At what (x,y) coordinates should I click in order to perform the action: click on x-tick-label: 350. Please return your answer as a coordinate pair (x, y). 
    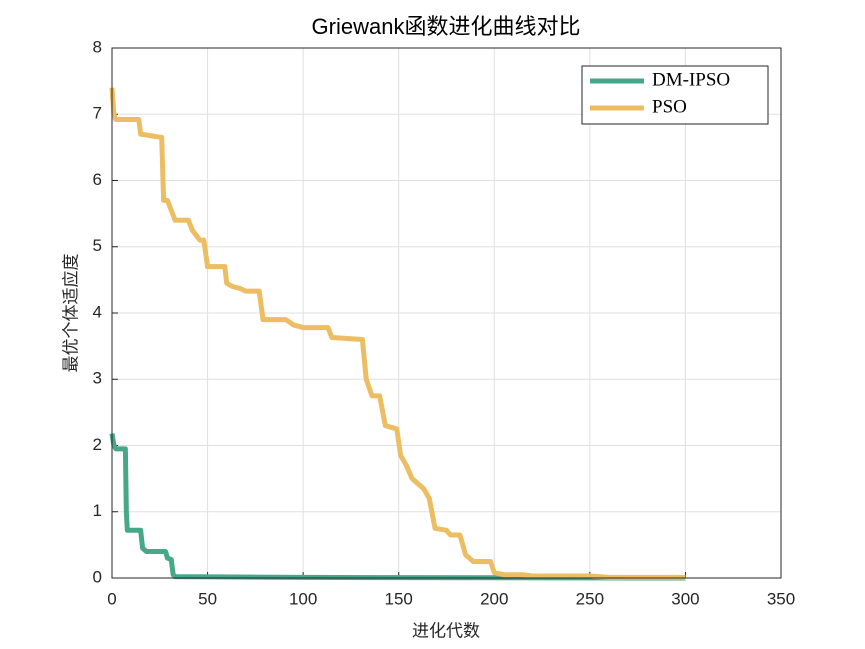
    Looking at the image, I should click on (781, 598).